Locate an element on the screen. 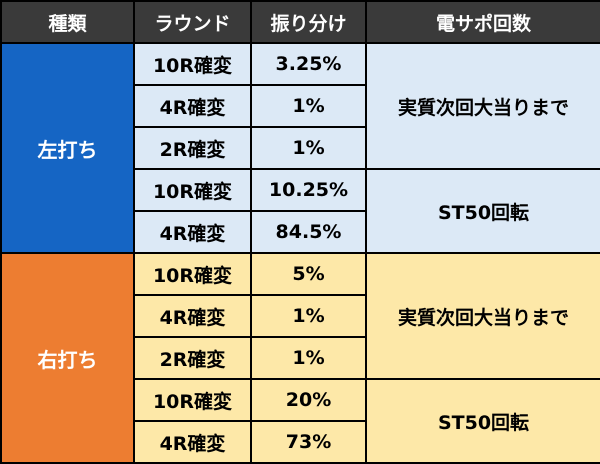 Image resolution: width=600 pixels, height=464 pixels. percent-cell: 10.25% is located at coordinates (308, 190).